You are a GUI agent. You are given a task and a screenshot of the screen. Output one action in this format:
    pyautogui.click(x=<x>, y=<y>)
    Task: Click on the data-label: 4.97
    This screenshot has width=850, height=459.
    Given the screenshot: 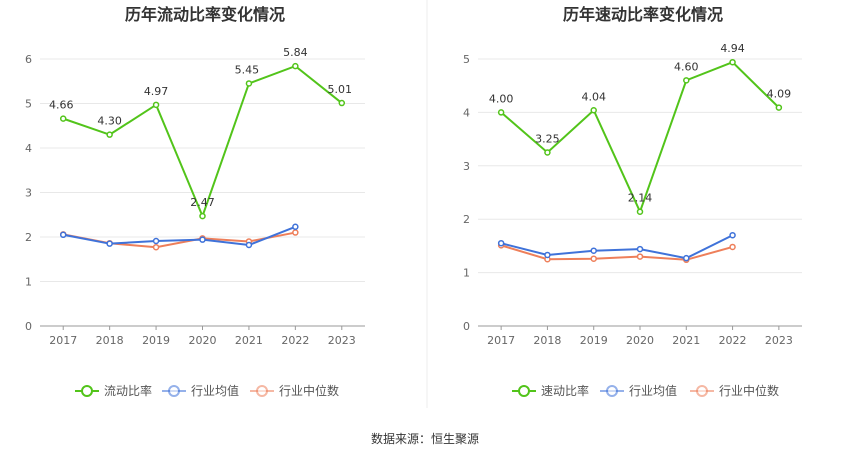 What is the action you would take?
    pyautogui.click(x=156, y=91)
    